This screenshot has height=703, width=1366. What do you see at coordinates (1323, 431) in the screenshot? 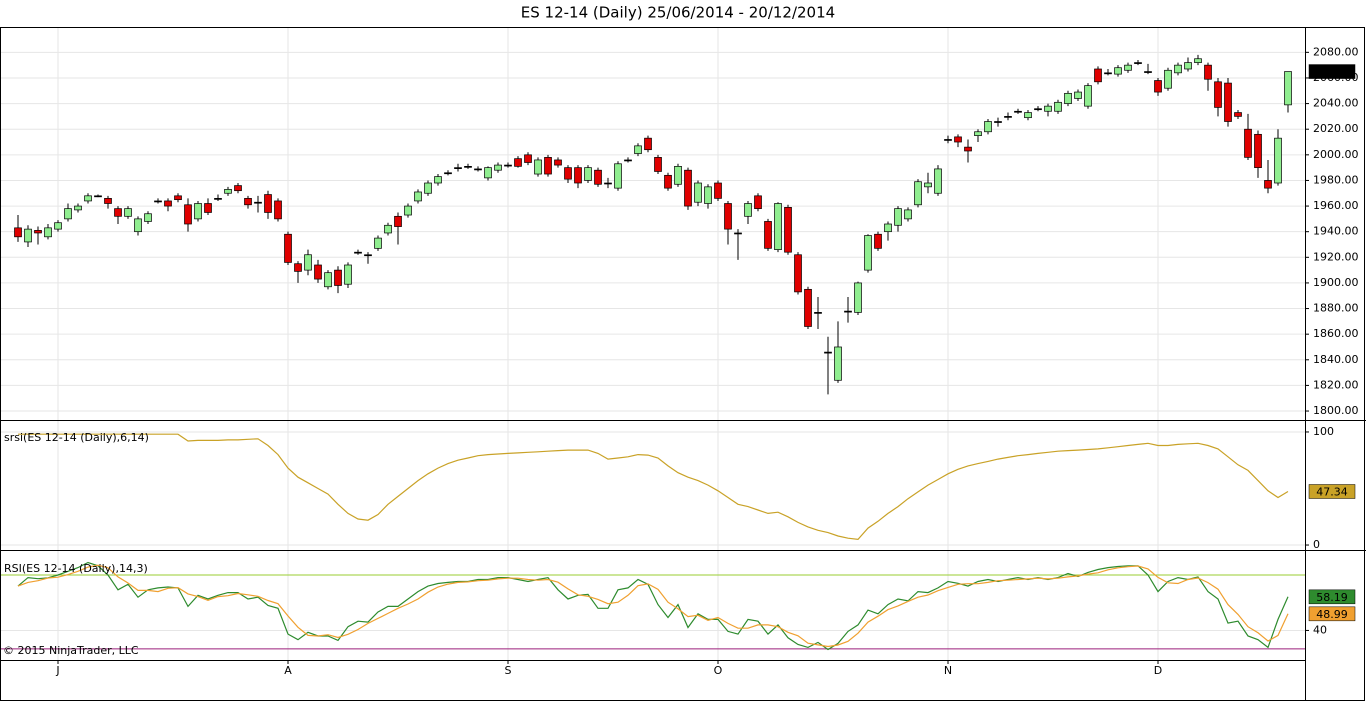
I see `y-tick-label: 100` at bounding box center [1323, 431].